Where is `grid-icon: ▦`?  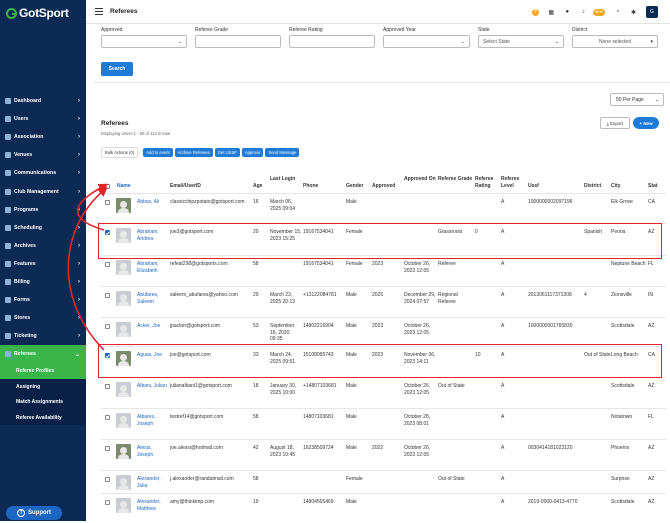
grid-icon: ▦ is located at coordinates (551, 12).